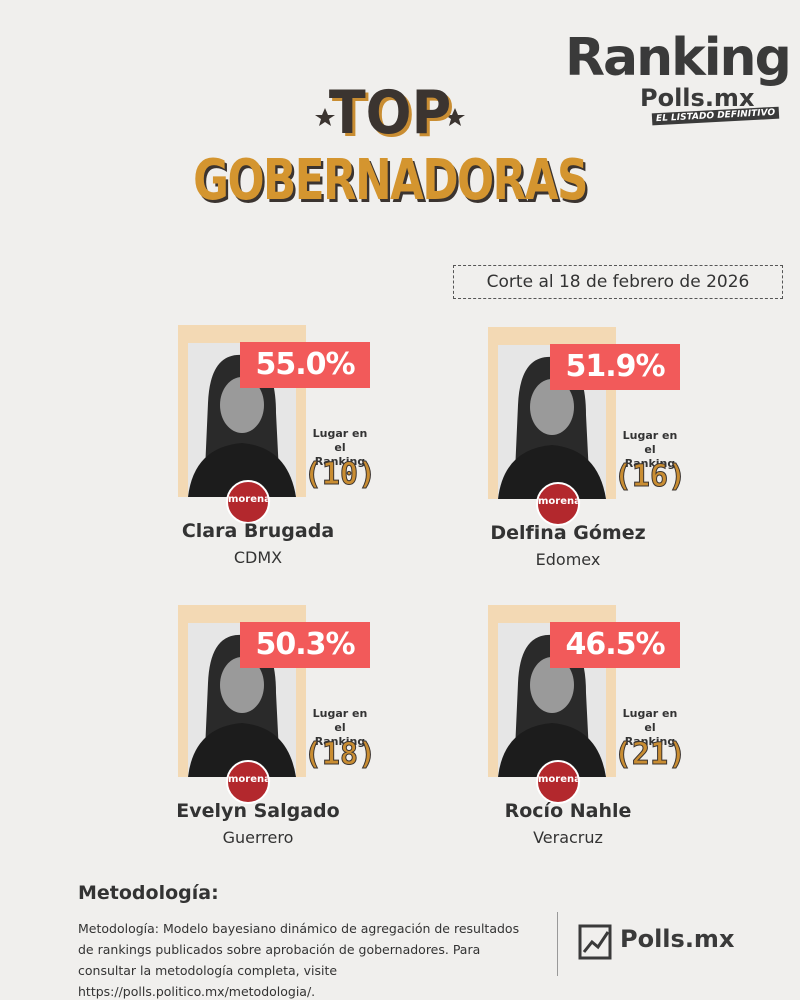 This screenshot has height=1000, width=800. What do you see at coordinates (390, 117) in the screenshot?
I see `stars` at bounding box center [390, 117].